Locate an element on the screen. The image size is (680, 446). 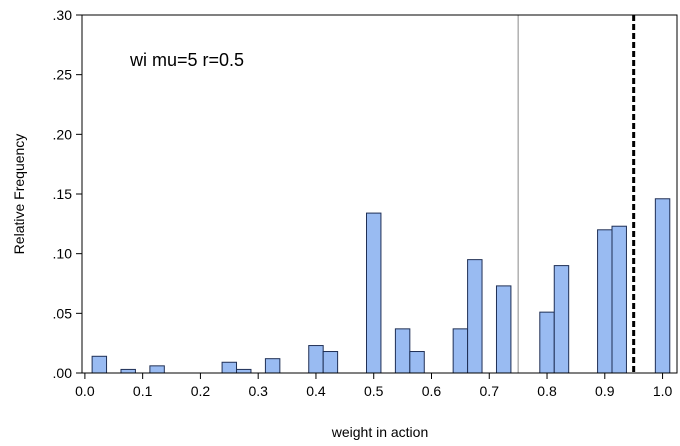
x-tick-label: 0.6 is located at coordinates (432, 391).